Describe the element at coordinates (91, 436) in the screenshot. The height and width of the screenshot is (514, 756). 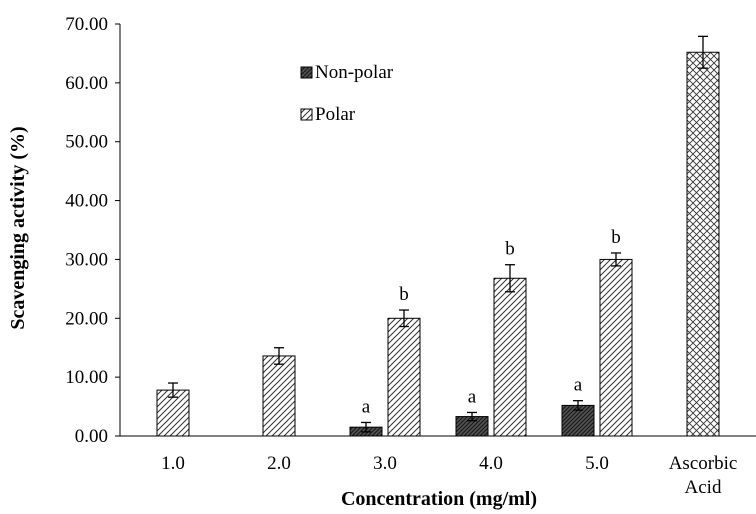
I see `y-tick-label: 0.00` at that location.